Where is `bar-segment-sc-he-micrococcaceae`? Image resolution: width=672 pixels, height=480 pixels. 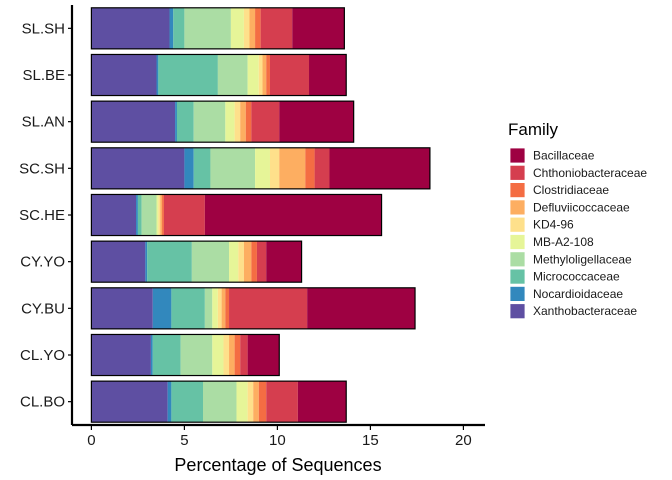
bar-segment-sc-he-micrococcaceae is located at coordinates (139, 215).